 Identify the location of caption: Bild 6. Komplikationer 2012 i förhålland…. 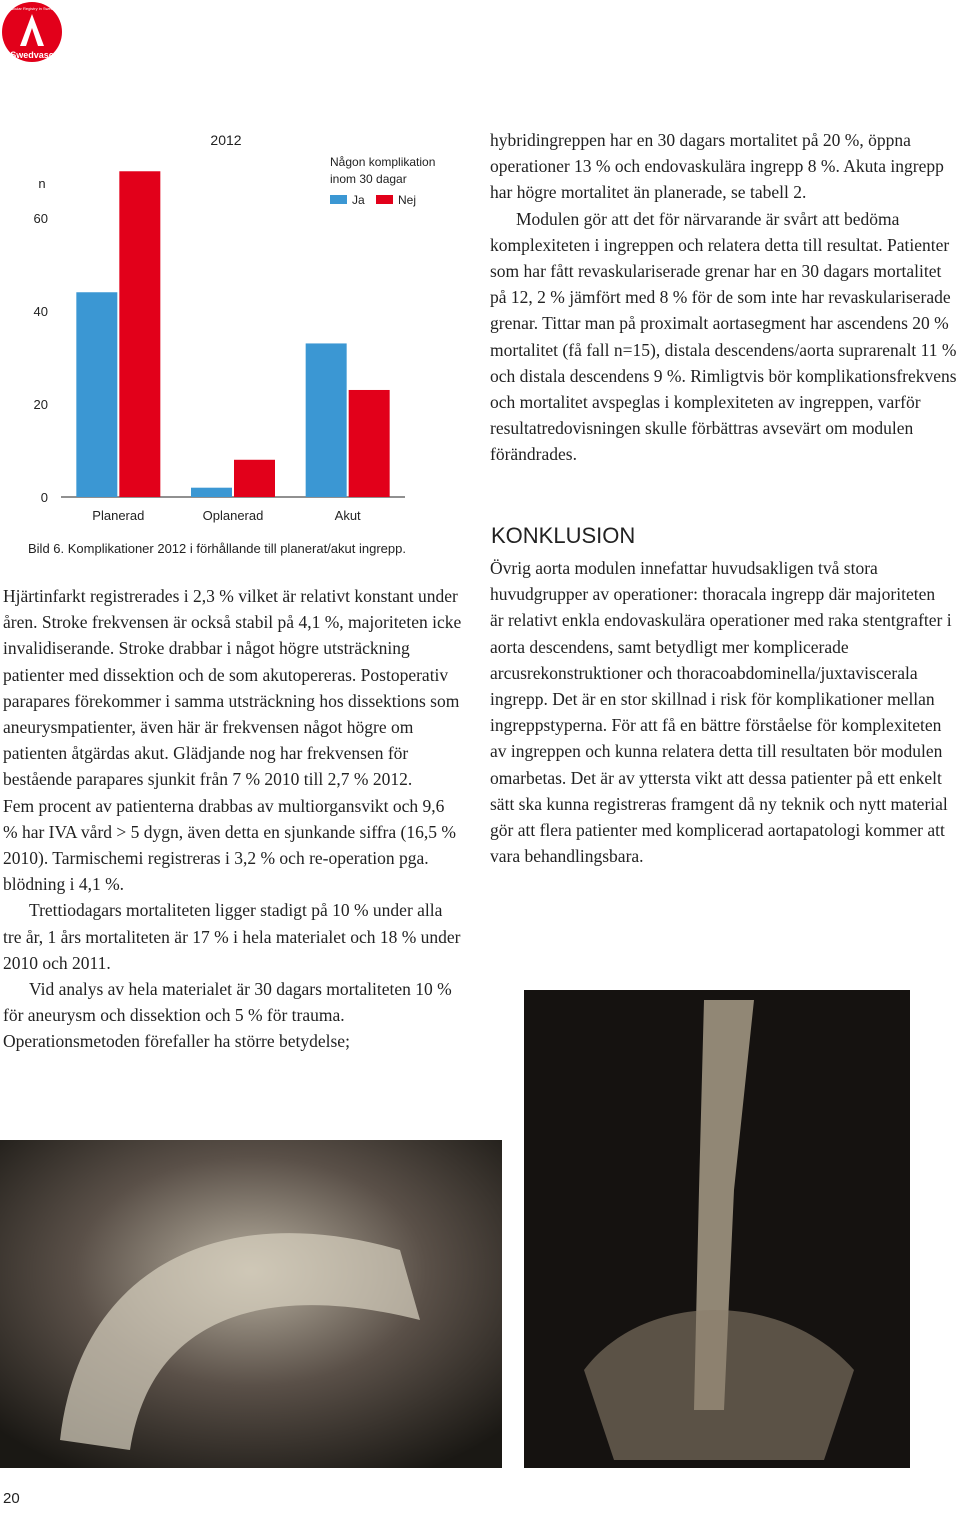
(217, 548).